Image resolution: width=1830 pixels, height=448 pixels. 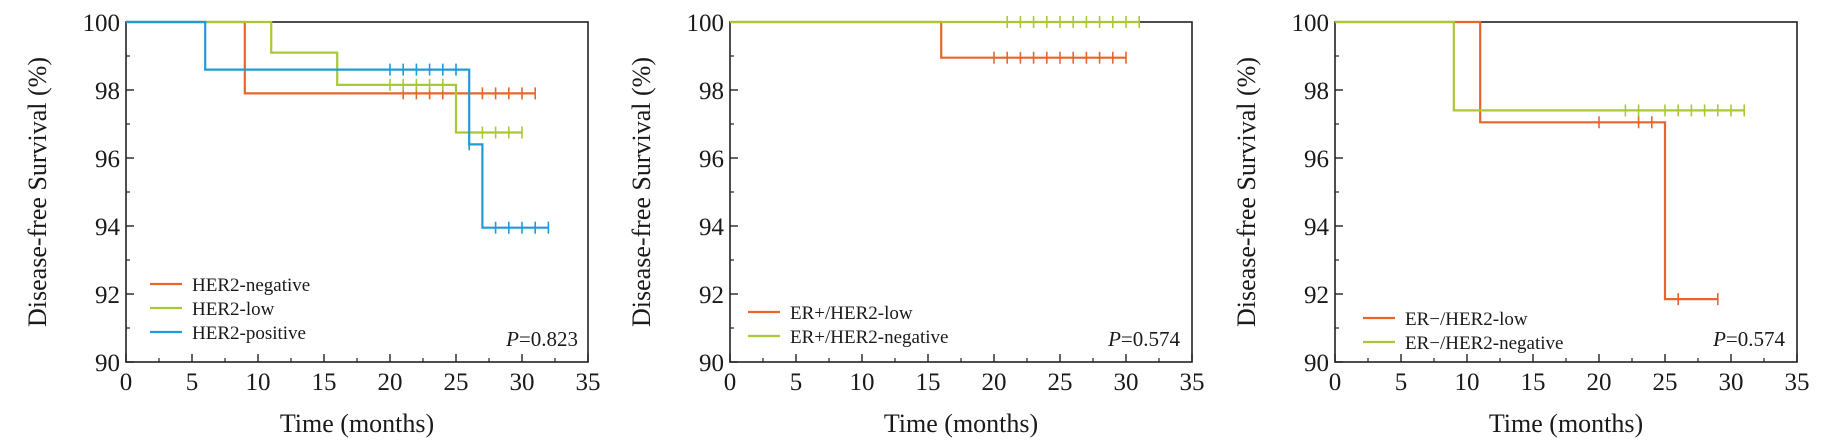 What do you see at coordinates (1466, 319) in the screenshot?
I see `legend-label: ER−/HER2-low` at bounding box center [1466, 319].